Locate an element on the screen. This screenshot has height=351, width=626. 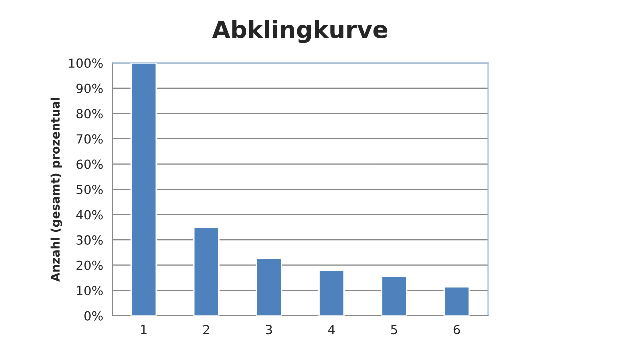
y-tick-label: 40% is located at coordinates (89, 215).